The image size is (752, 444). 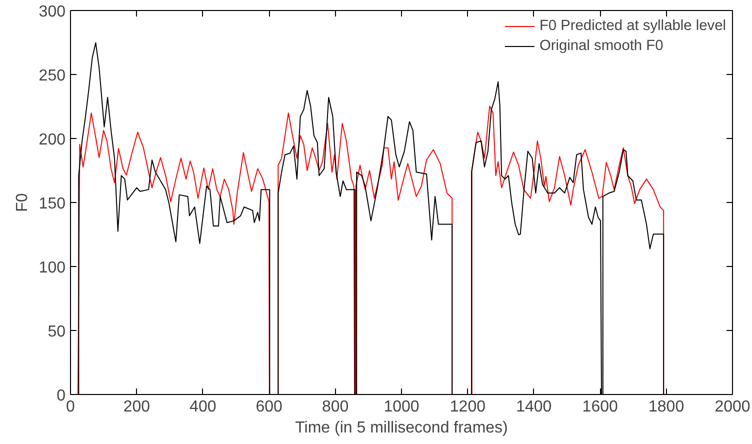 What do you see at coordinates (269, 407) in the screenshot?
I see `x-tick-label: 600` at bounding box center [269, 407].